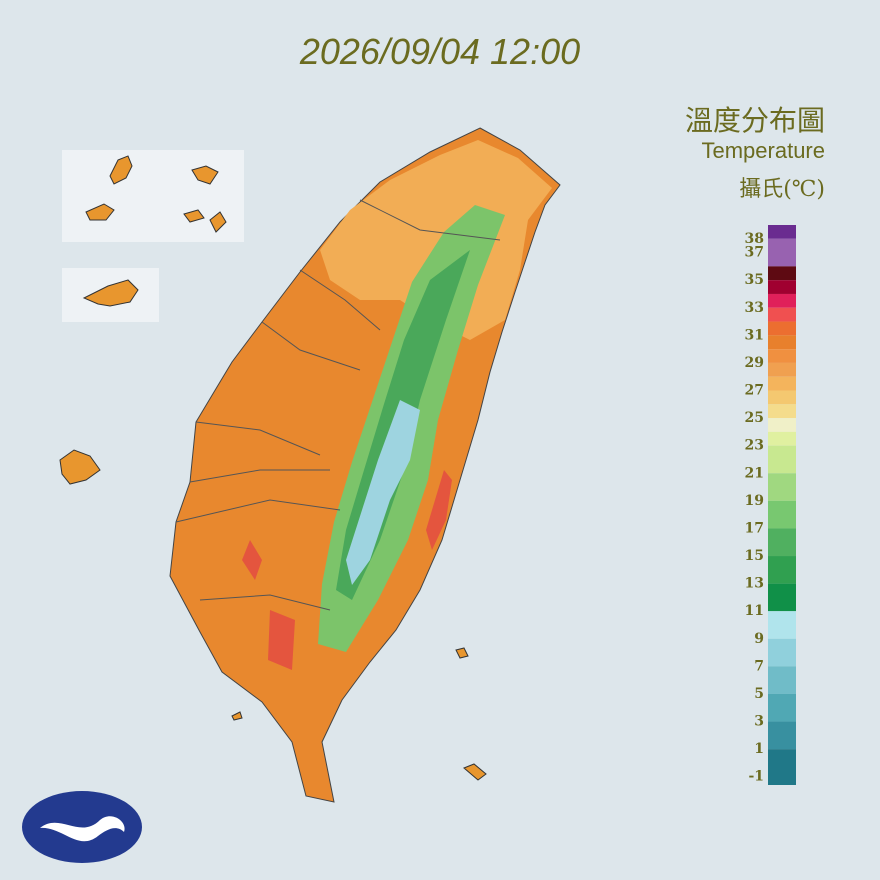  I want to click on legend-tick-label: 15, so click(754, 556).